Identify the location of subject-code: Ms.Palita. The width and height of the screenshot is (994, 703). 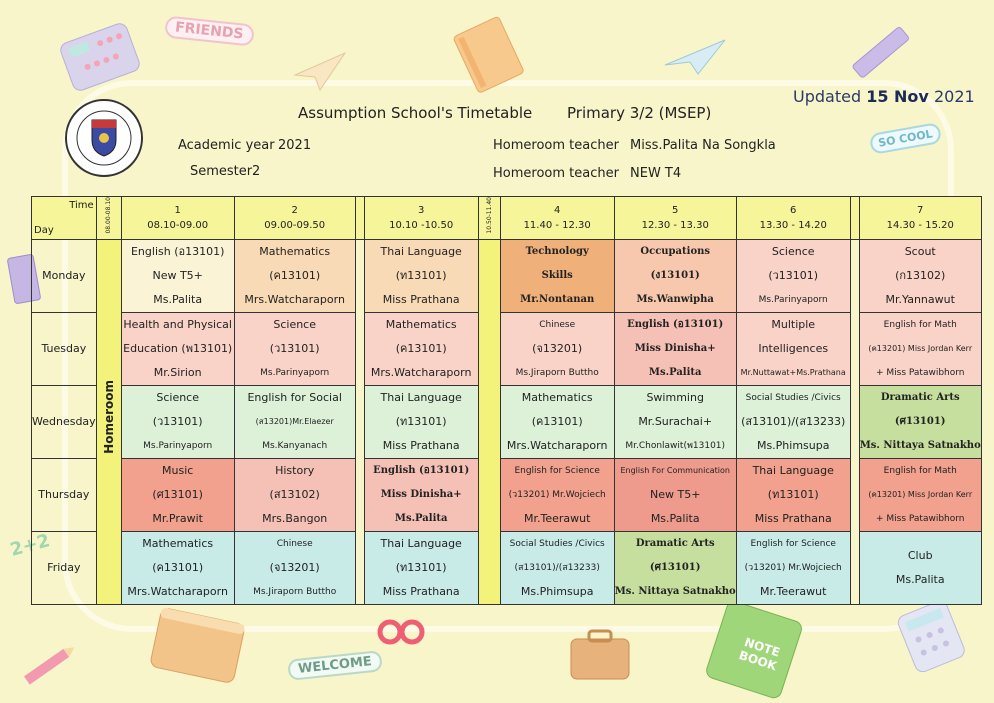
(920, 579).